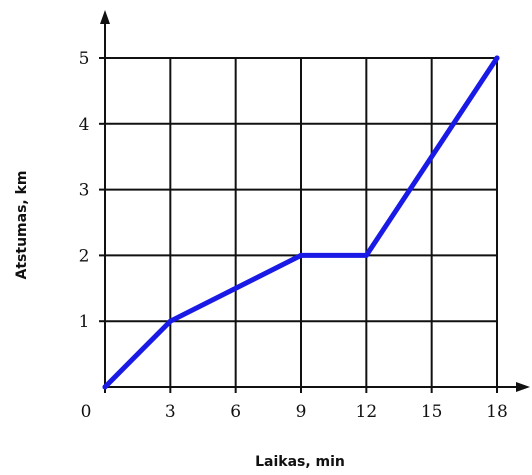  I want to click on x-tick-label: 0, so click(86, 412).